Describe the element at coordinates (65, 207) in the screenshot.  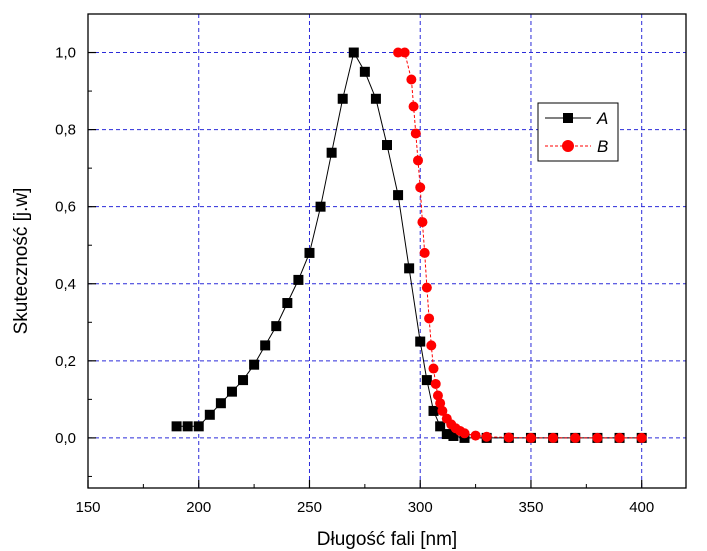
I see `y-tick-label: 0,6` at that location.